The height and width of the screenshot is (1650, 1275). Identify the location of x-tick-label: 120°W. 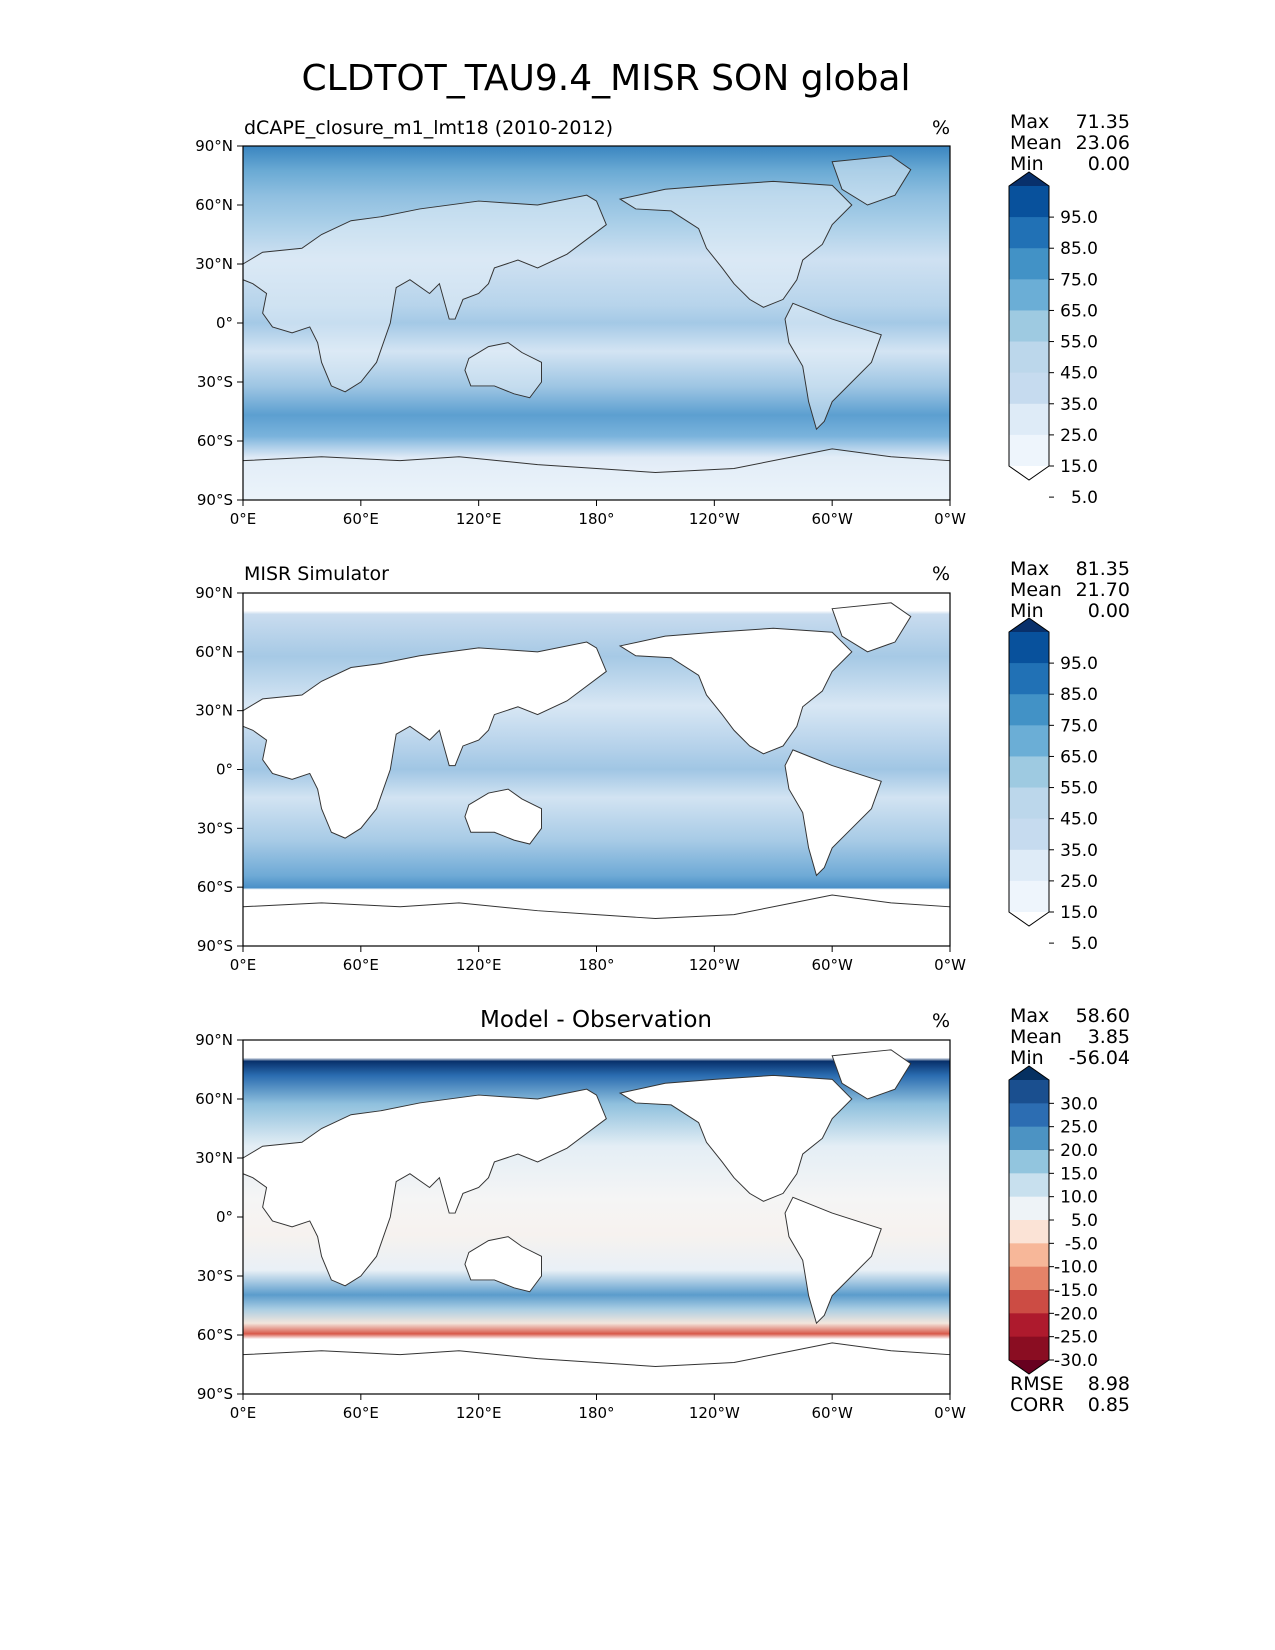
(714, 519).